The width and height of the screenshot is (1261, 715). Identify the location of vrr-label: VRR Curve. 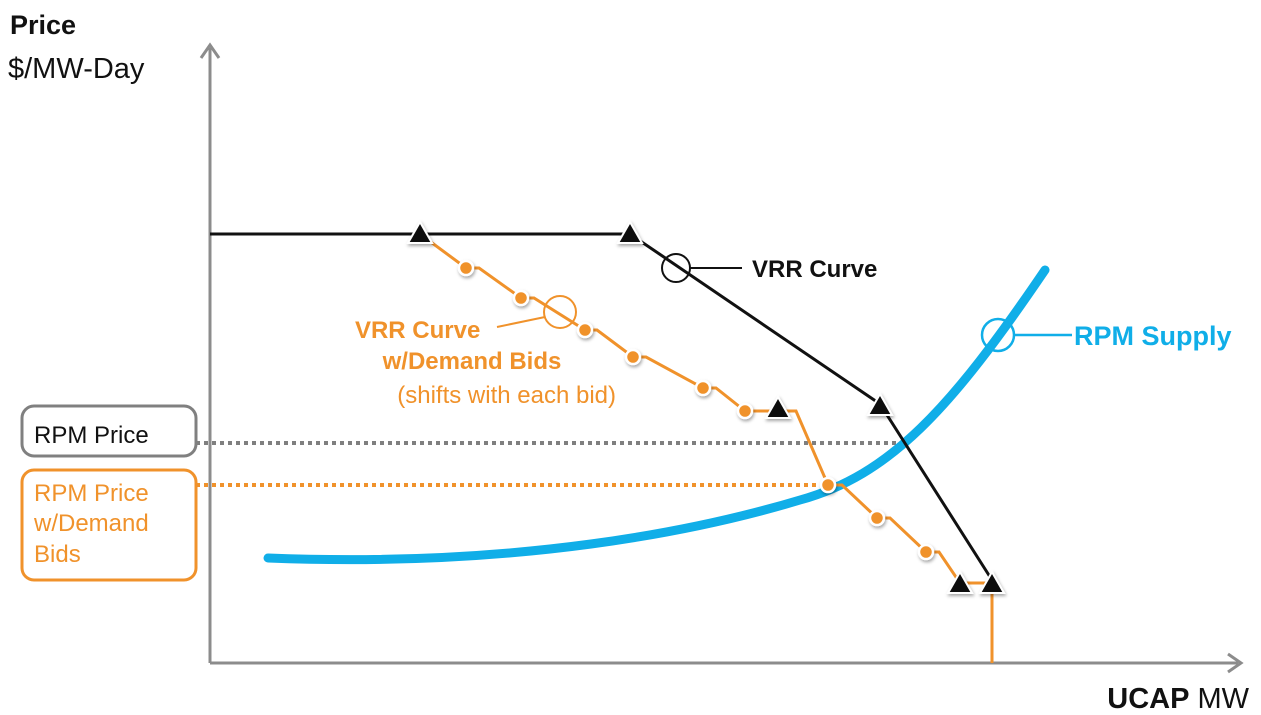
(814, 269).